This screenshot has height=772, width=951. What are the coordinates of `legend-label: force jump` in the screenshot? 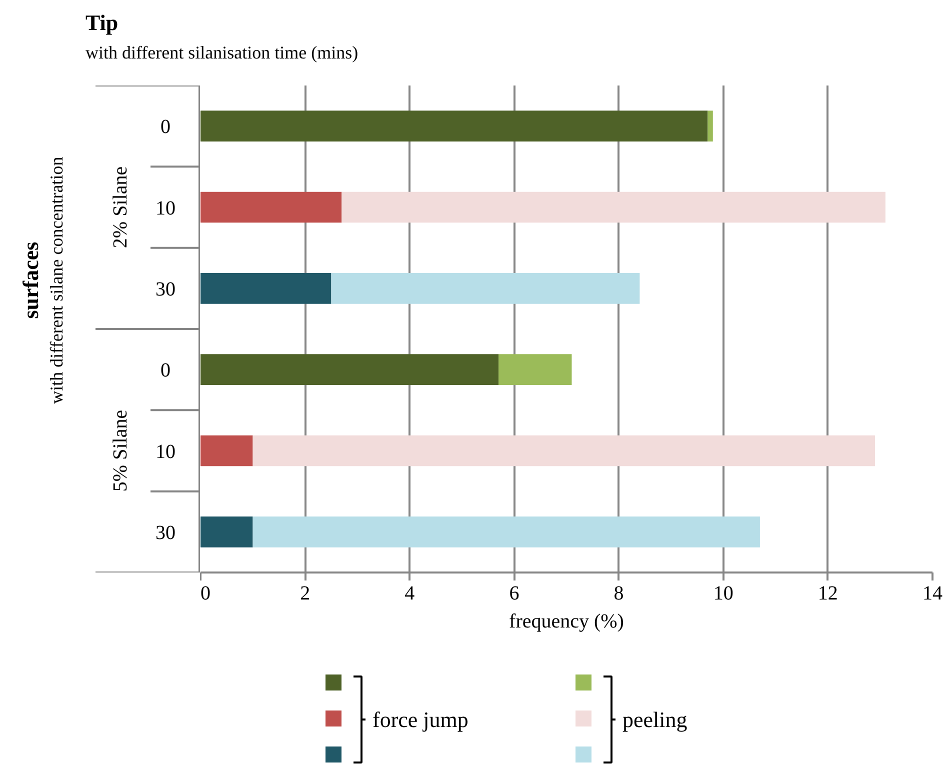 It's located at (420, 719).